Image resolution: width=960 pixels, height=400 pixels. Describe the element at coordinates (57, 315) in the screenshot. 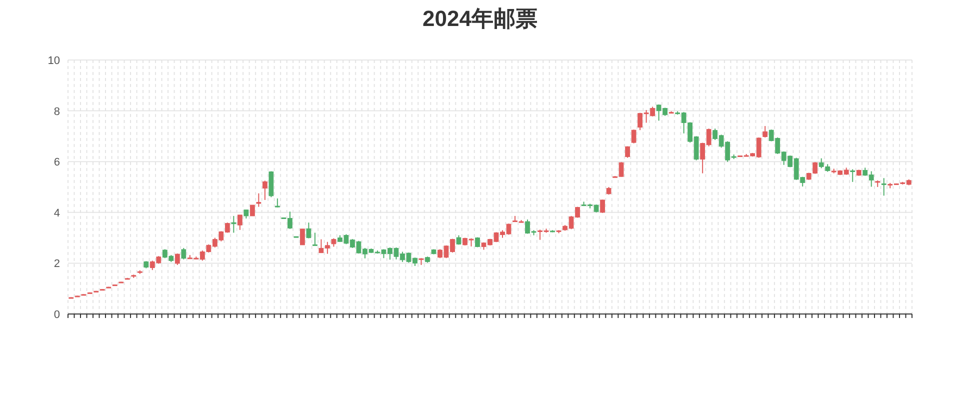

I see `y-tick-label: 0` at that location.